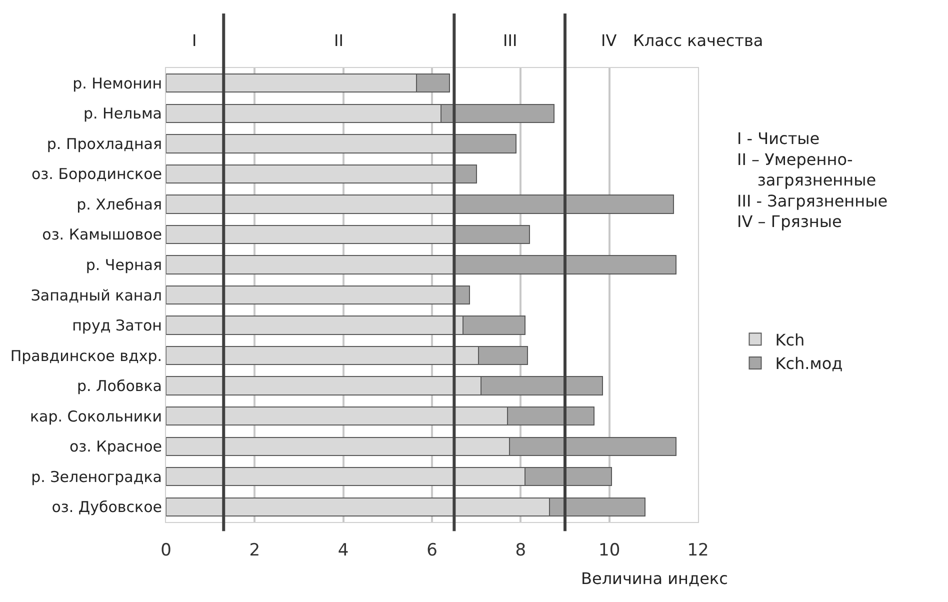 The width and height of the screenshot is (948, 602). What do you see at coordinates (96, 295) in the screenshot?
I see `y-tick-label: Западный канал` at bounding box center [96, 295].